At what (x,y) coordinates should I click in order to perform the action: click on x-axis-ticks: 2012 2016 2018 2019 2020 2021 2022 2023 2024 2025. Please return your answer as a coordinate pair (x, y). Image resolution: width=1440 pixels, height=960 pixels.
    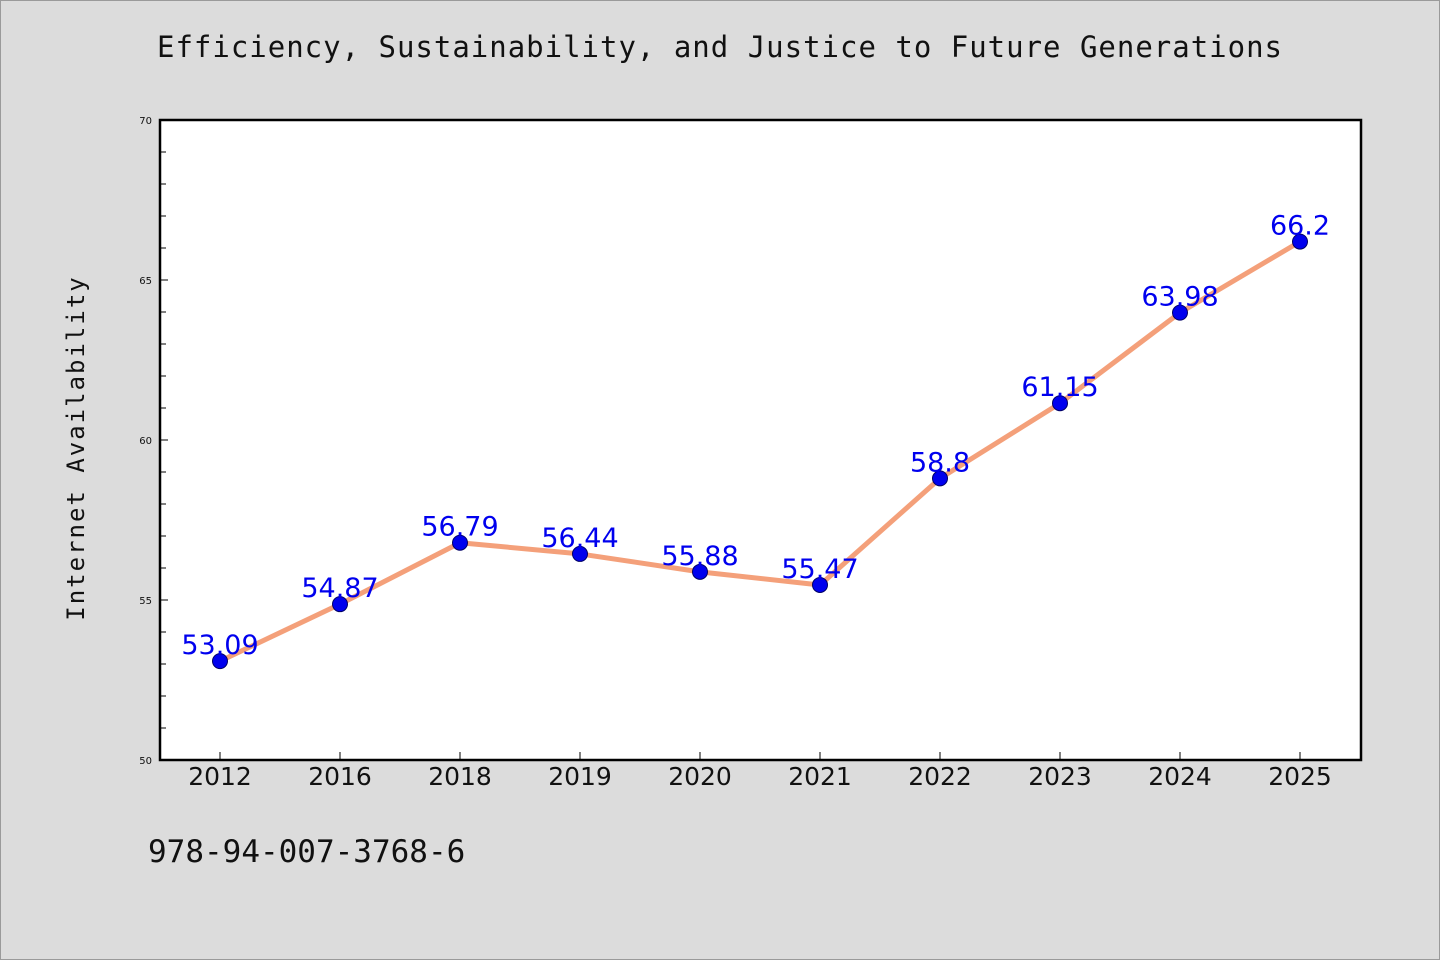
    Looking at the image, I should click on (760, 771).